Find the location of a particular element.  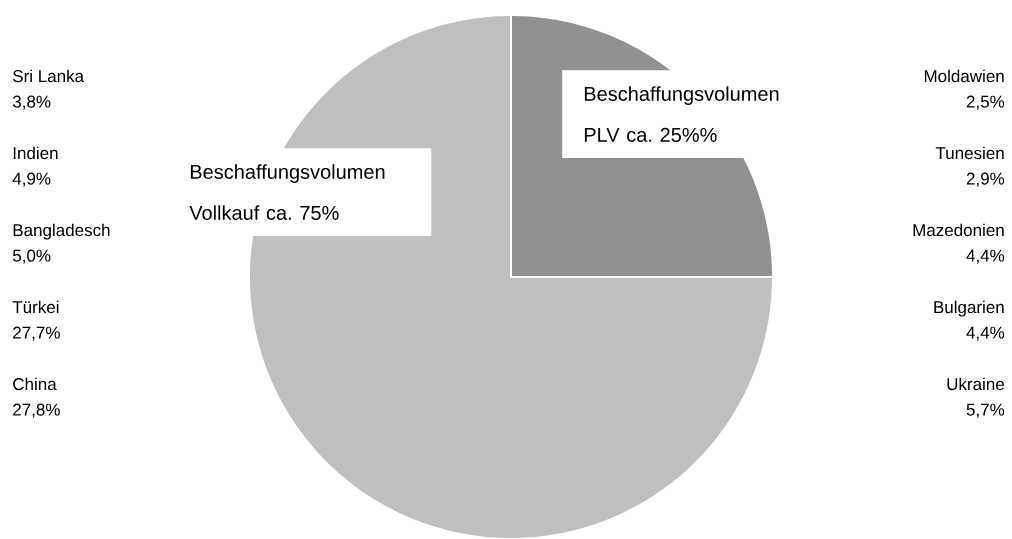

text: Ukraine is located at coordinates (975, 384).